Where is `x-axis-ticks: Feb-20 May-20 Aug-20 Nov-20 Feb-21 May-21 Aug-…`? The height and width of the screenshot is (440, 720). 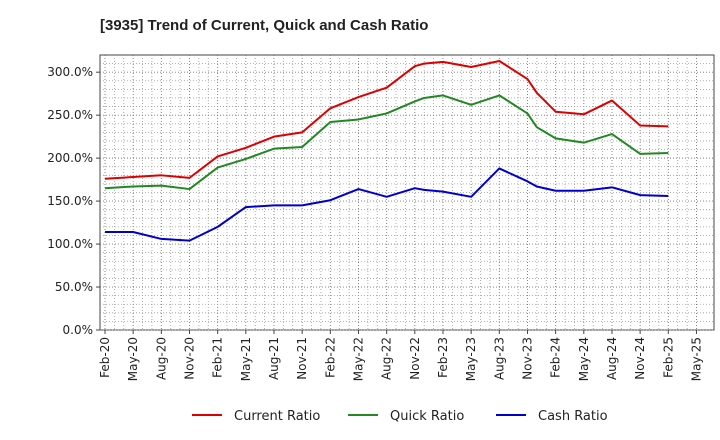
x-axis-ticks: Feb-20 May-20 Aug-20 Nov-20 Feb-21 May-21 Aug-… is located at coordinates (400, 355).